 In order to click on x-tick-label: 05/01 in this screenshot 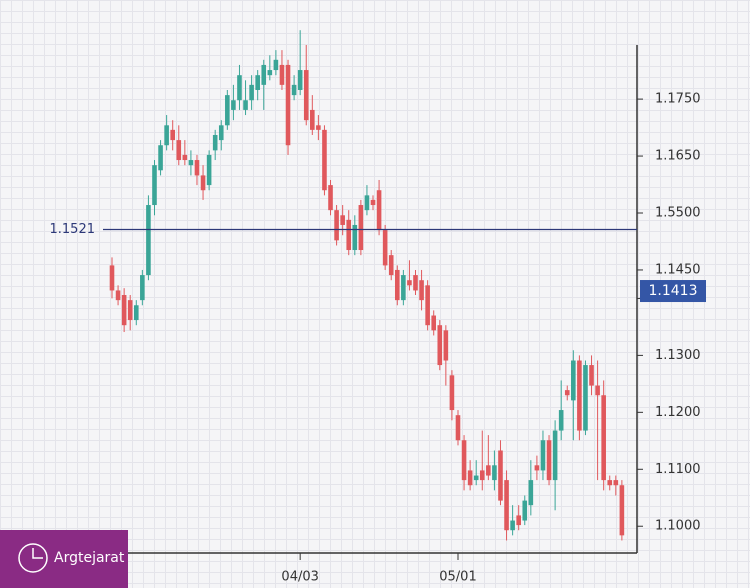, I will do `click(457, 577)`.